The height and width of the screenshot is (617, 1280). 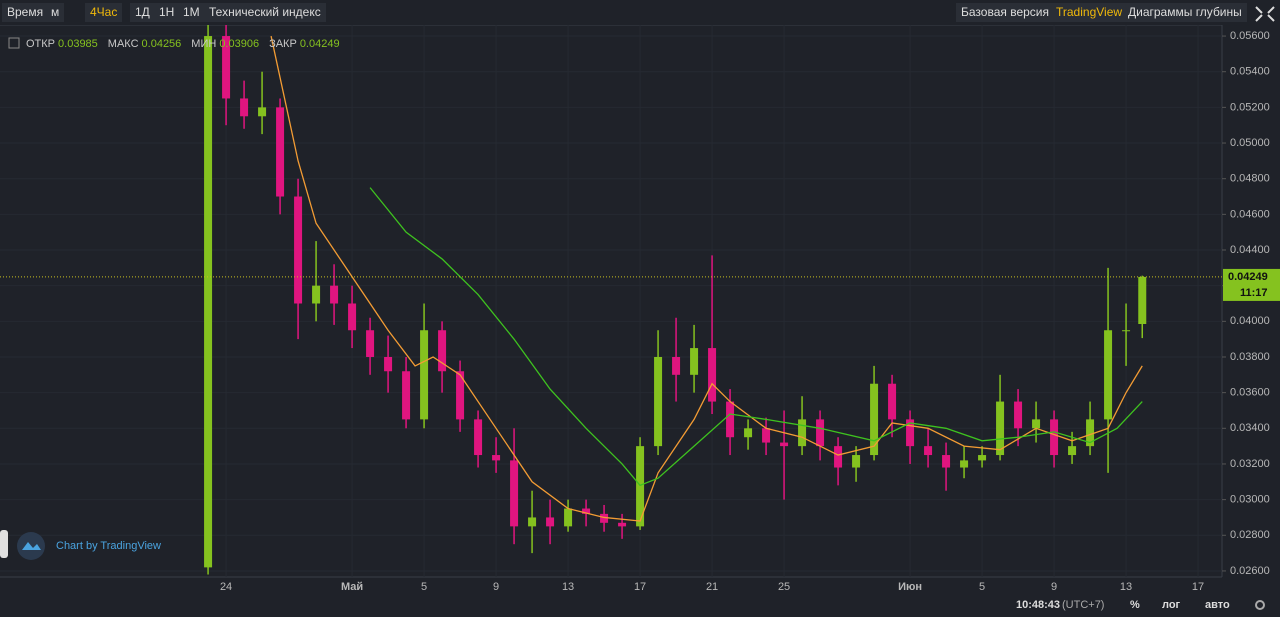 What do you see at coordinates (55, 12) in the screenshot?
I see `toolbar-button: м` at bounding box center [55, 12].